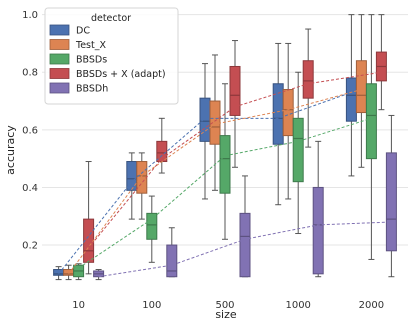 Image resolution: width=413 pixels, height=322 pixels. I want to click on legend-label: Test_X, so click(90, 45).